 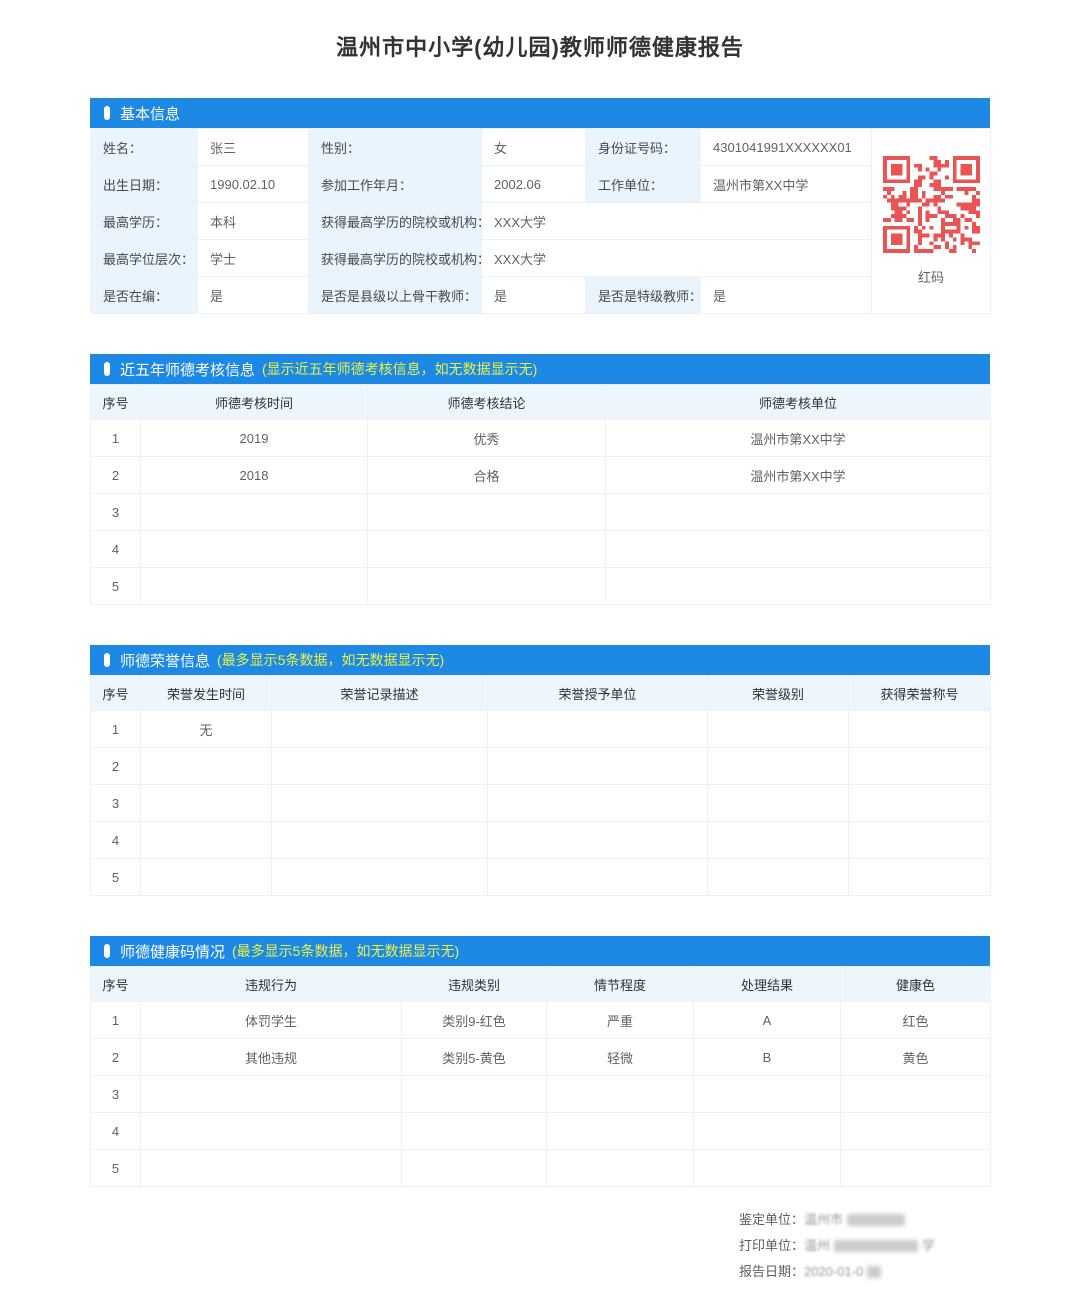 What do you see at coordinates (540, 785) in the screenshot?
I see `honor-table: 序号 荣誉发生时间 荣誉记录描述 荣誉授予单位 荣誉级别 获得荣誉称号 1 无 2 3 4 5` at bounding box center [540, 785].